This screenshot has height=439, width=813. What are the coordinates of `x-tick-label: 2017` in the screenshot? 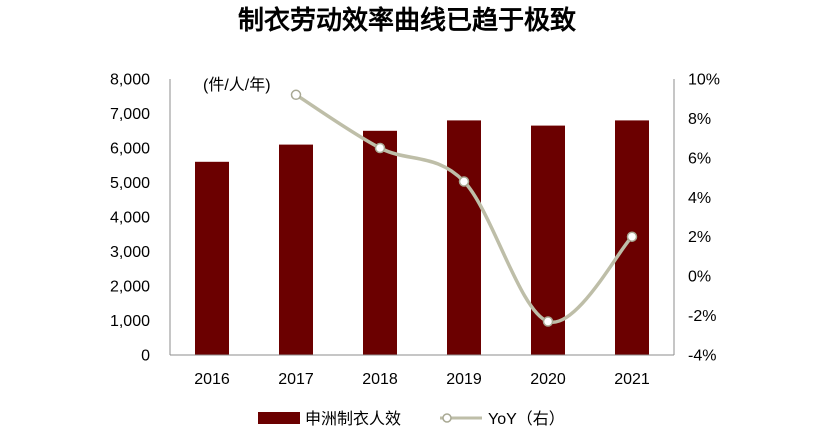 It's located at (296, 379).